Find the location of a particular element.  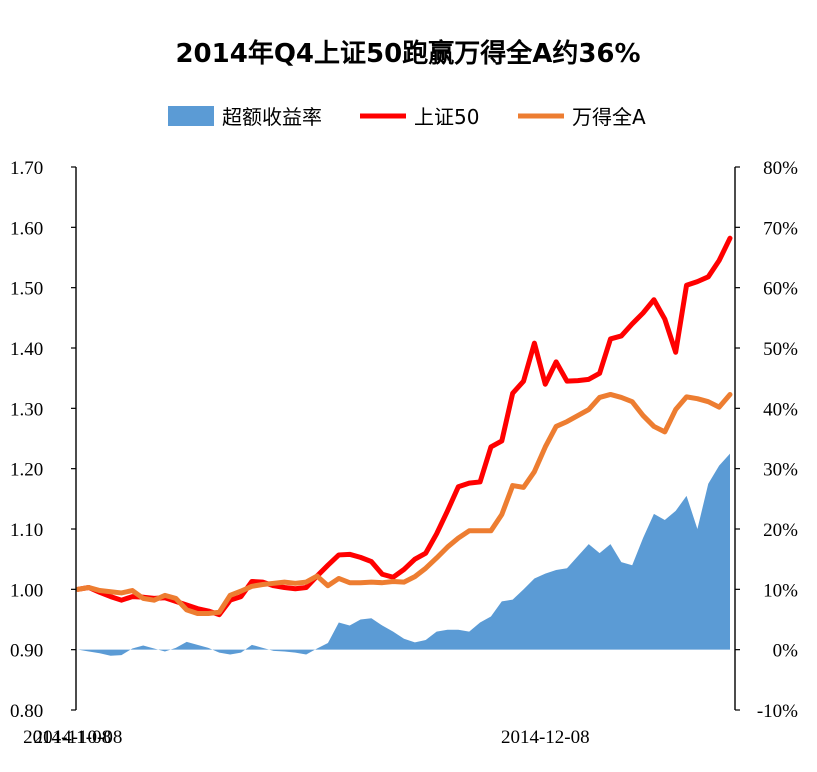

x-tick-label: 2014-12-08 is located at coordinates (545, 737).